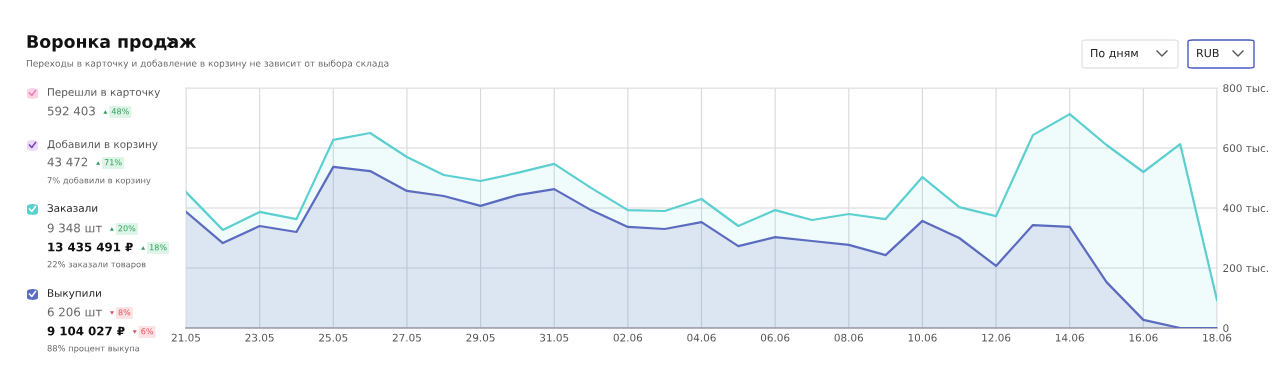 Image resolution: width=1280 pixels, height=370 pixels. Describe the element at coordinates (113, 162) in the screenshot. I see `text: 71%` at that location.